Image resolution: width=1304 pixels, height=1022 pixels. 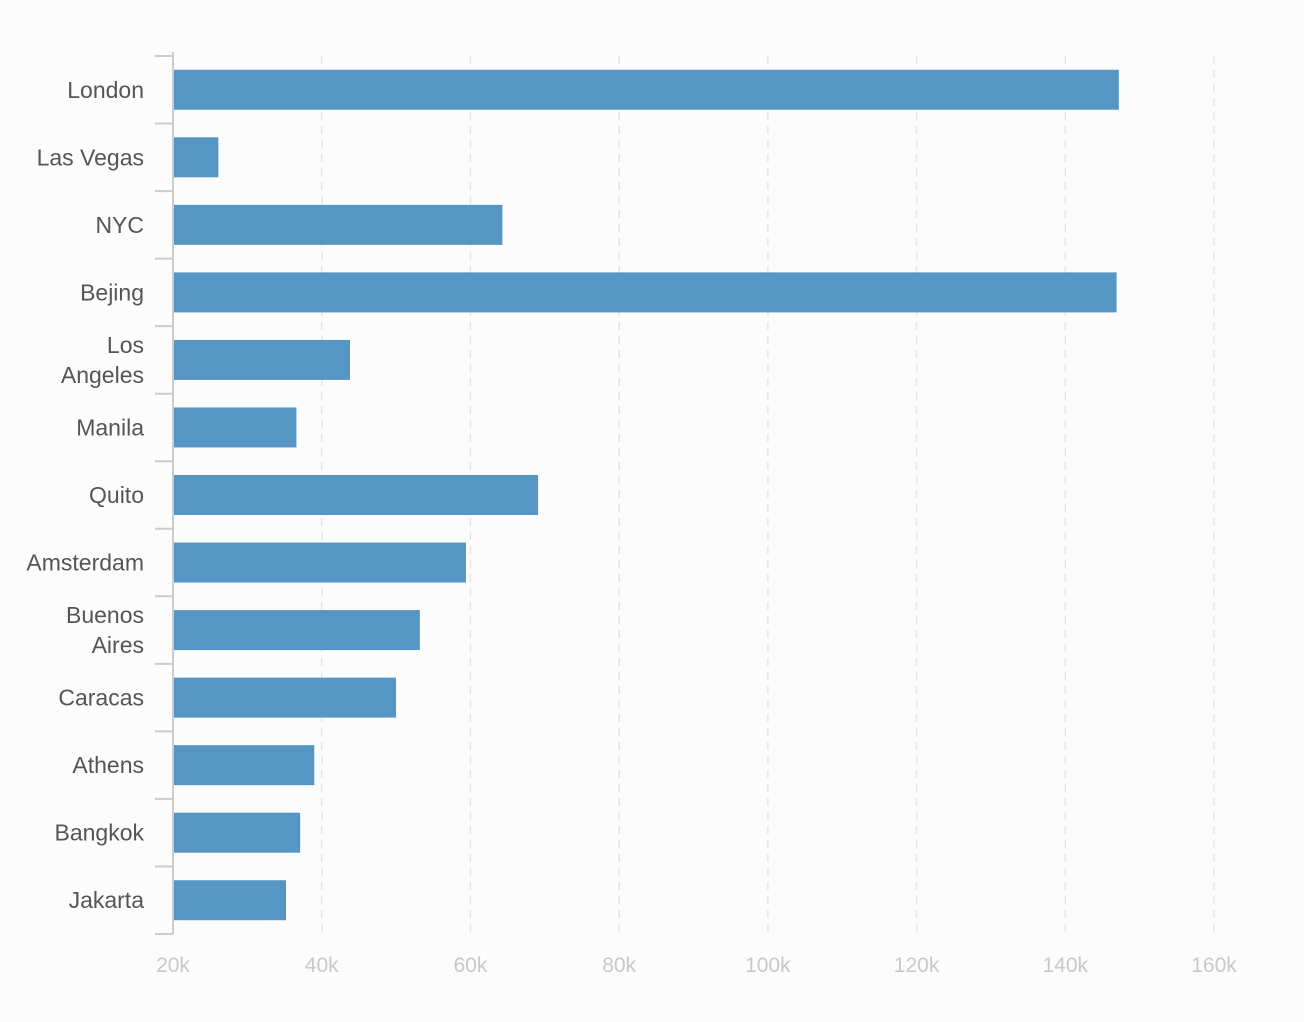 I want to click on category-label: Quito, so click(x=116, y=495).